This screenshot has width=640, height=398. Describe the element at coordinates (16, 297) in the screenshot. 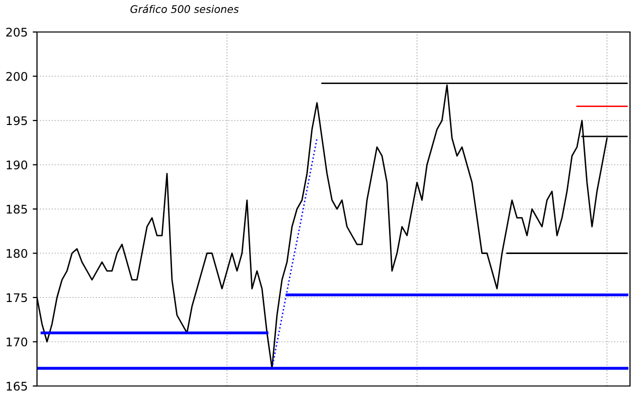

I see `y-tick-label: 175` at that location.